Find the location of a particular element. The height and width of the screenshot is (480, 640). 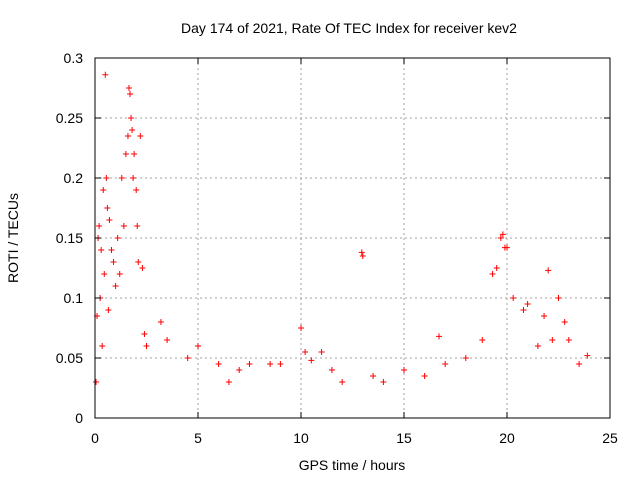

y-tick-label: 0.3 is located at coordinates (74, 58).